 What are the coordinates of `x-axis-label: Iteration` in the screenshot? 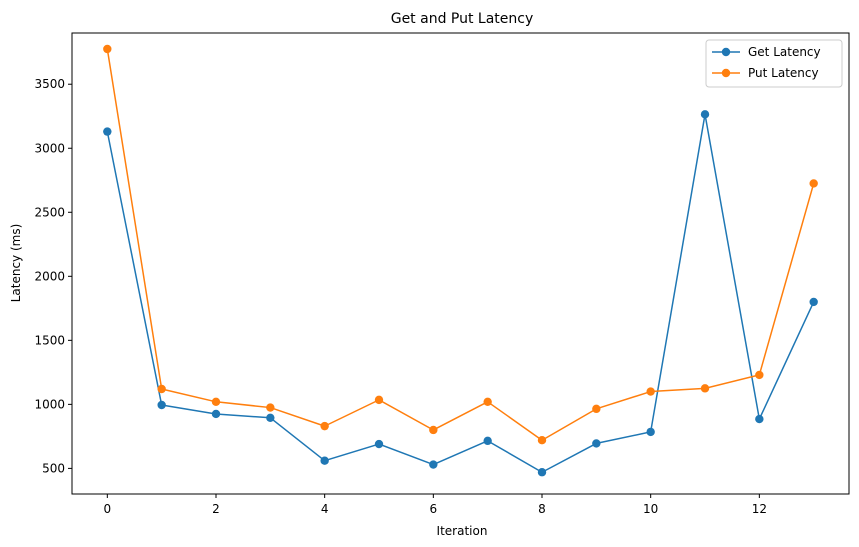 It's located at (462, 531).